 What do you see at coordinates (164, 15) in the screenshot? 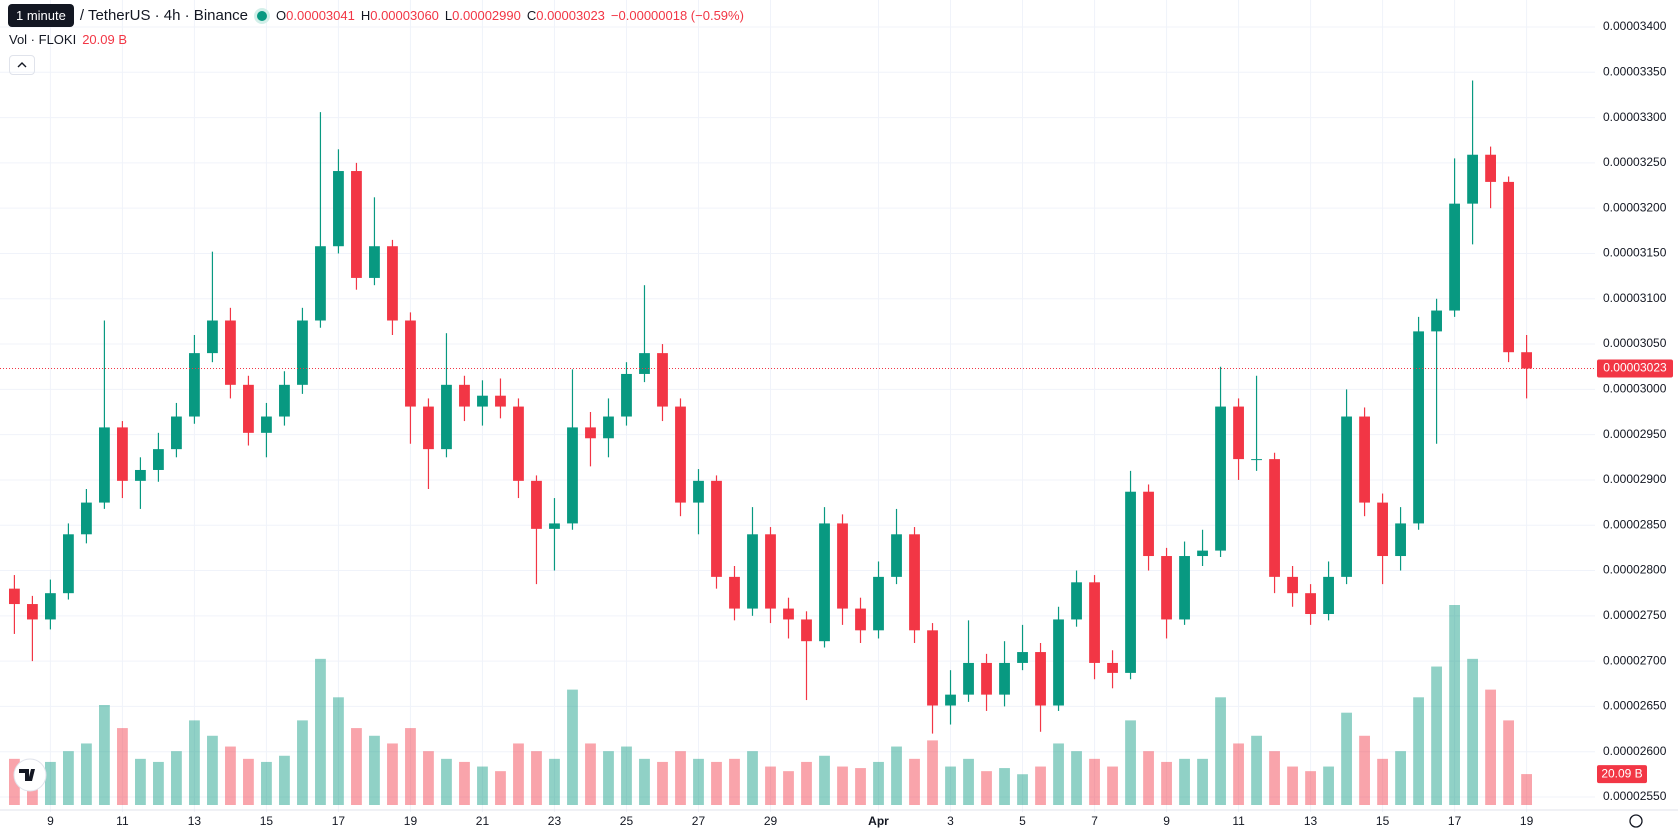
I see `symbol: / TetherUS · 4h · Binance` at bounding box center [164, 15].